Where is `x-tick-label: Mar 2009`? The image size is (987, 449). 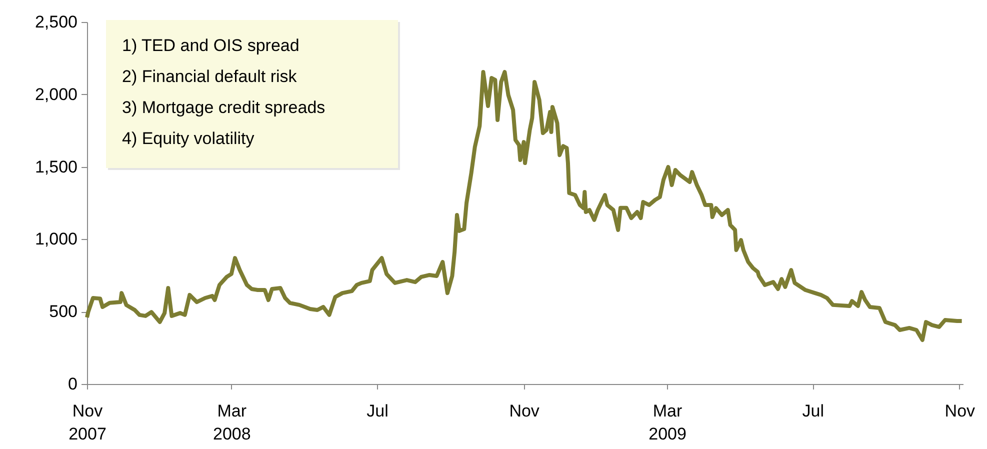
x-tick-label: Mar 2009 is located at coordinates (667, 423).